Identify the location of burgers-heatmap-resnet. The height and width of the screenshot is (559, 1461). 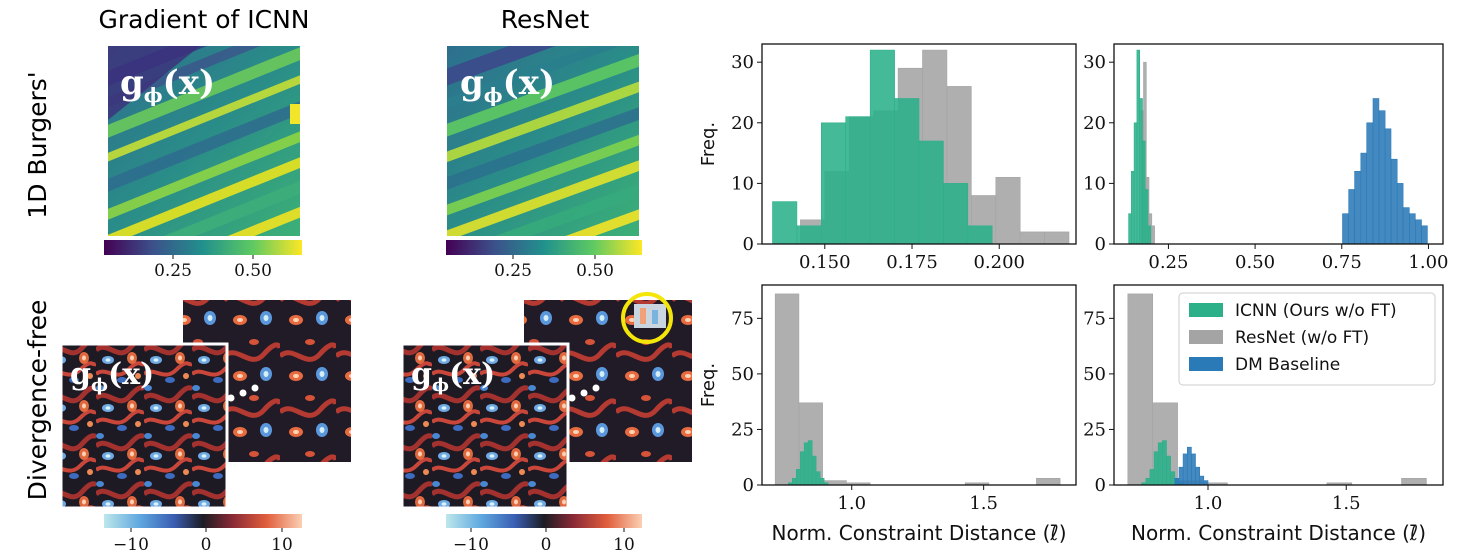
(543, 141).